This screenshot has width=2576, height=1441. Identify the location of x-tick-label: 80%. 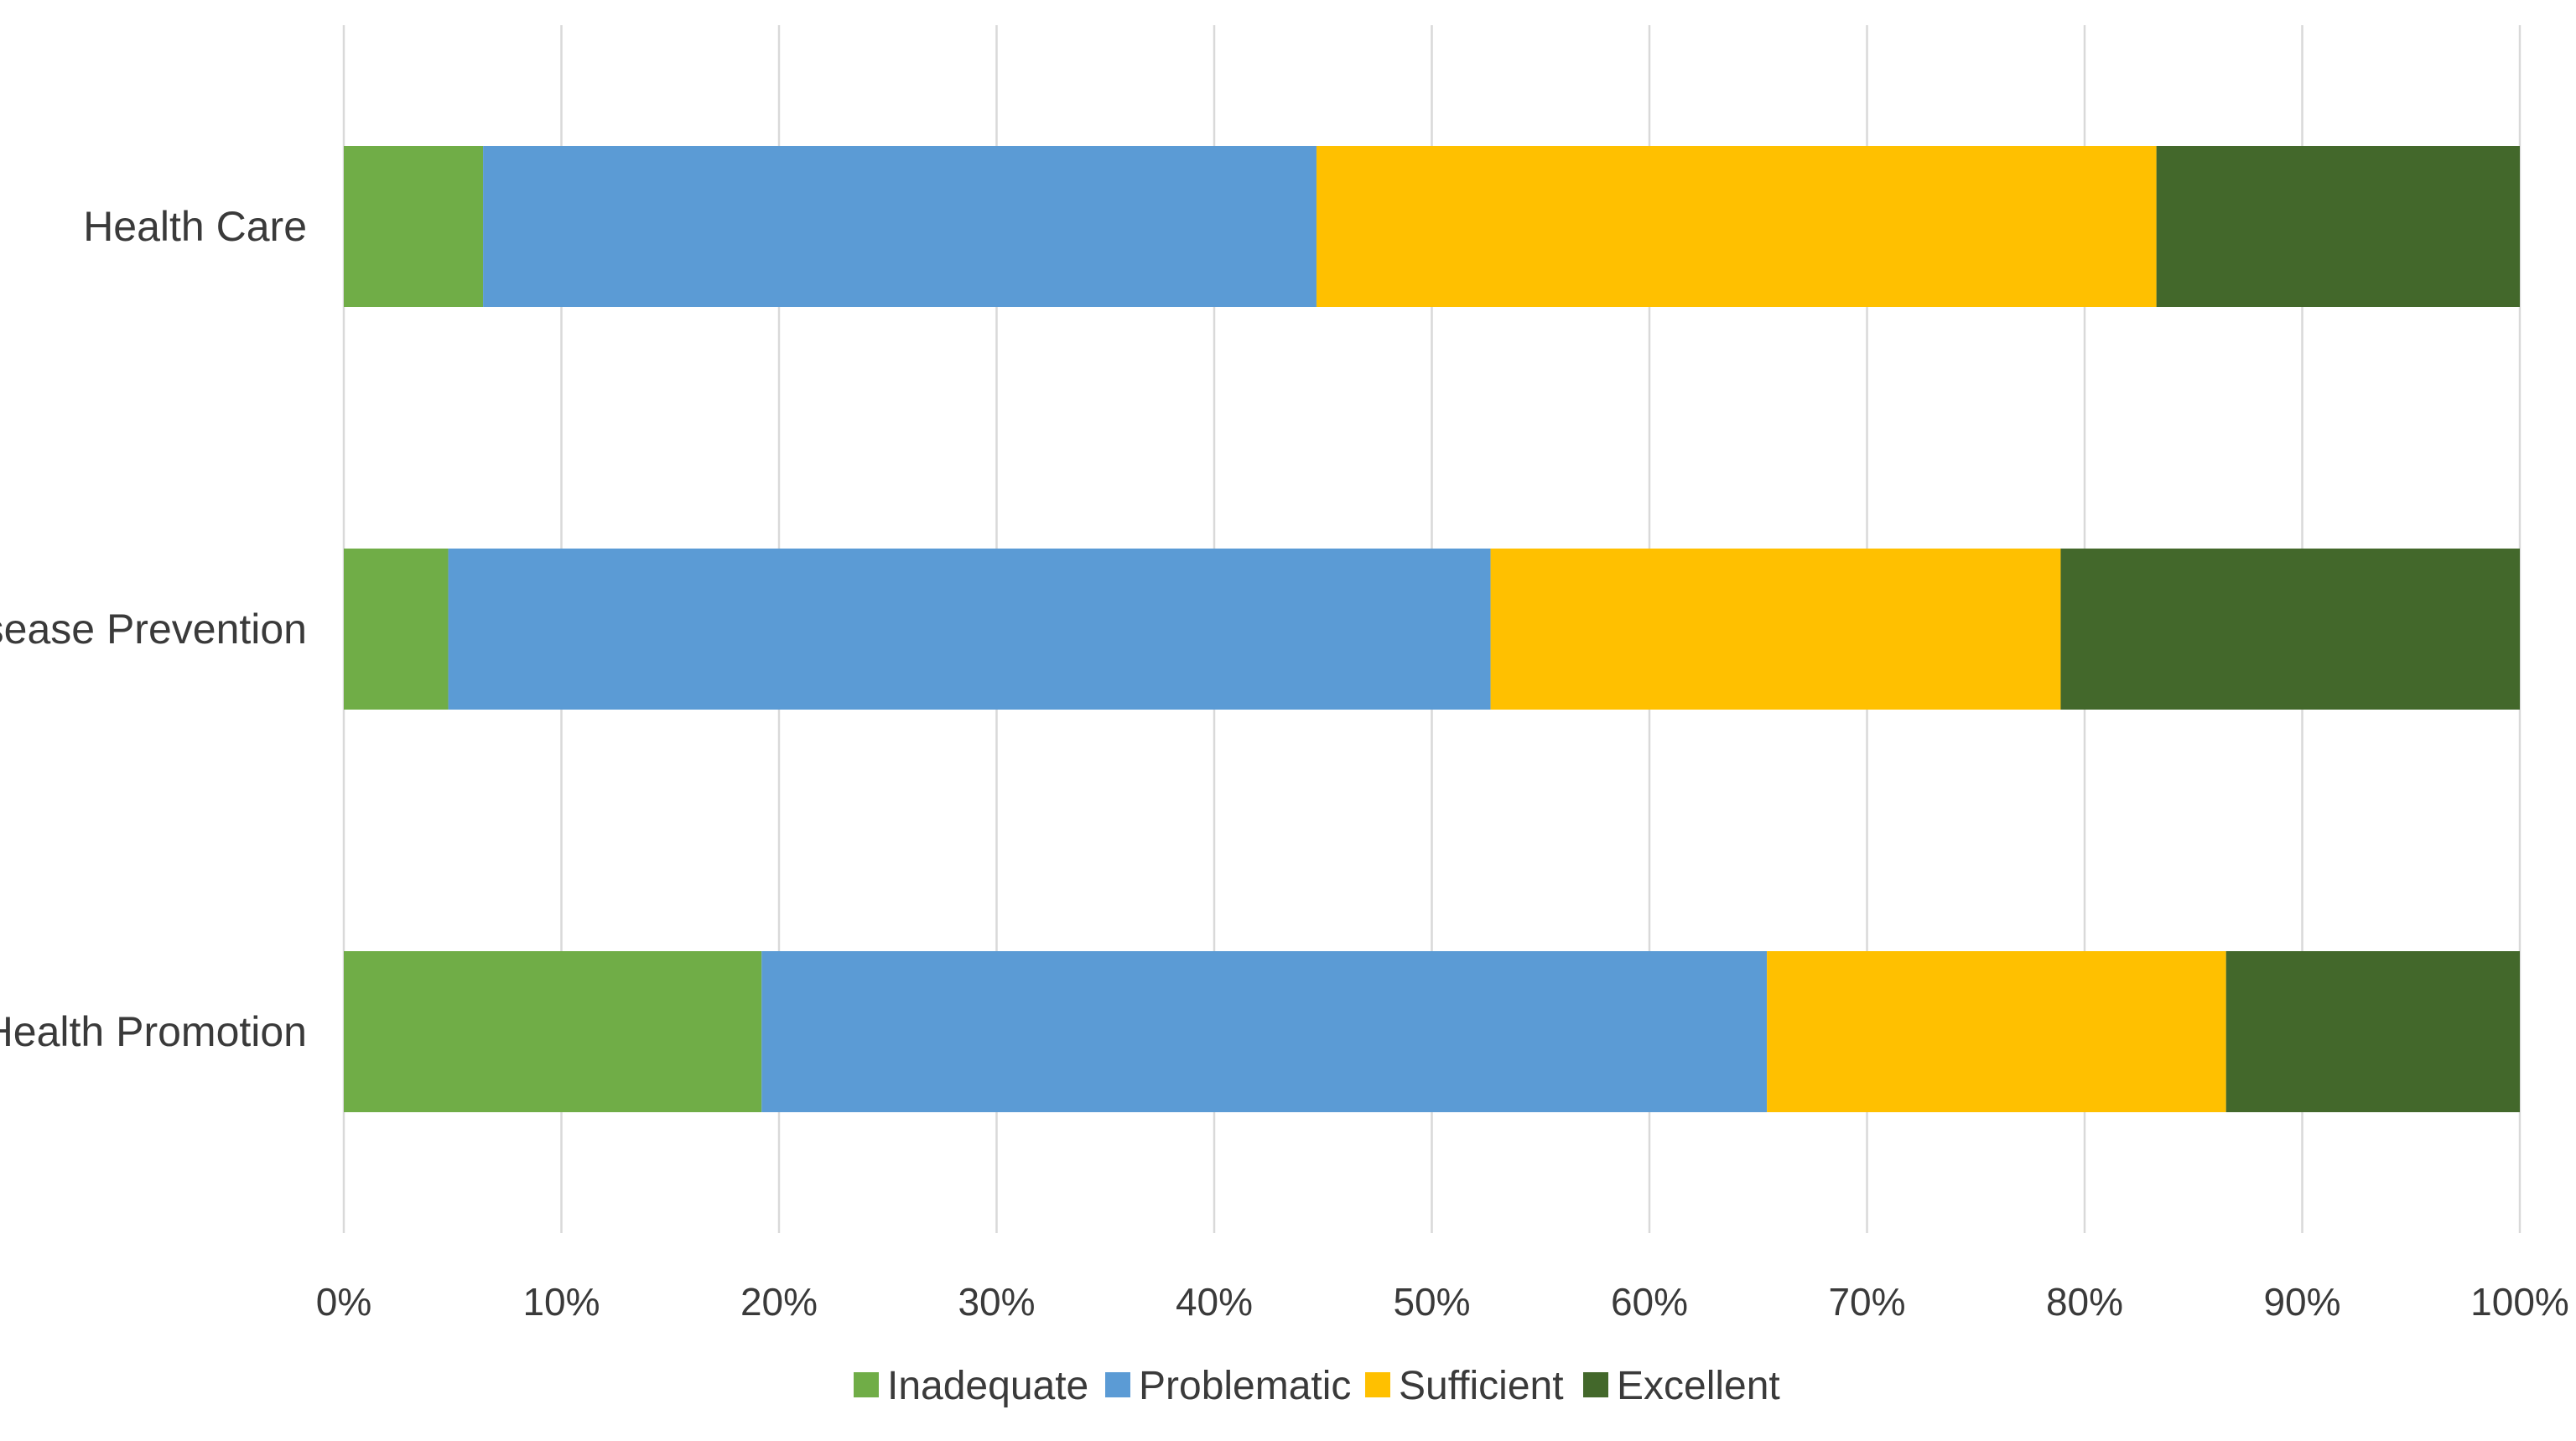
(2084, 1302).